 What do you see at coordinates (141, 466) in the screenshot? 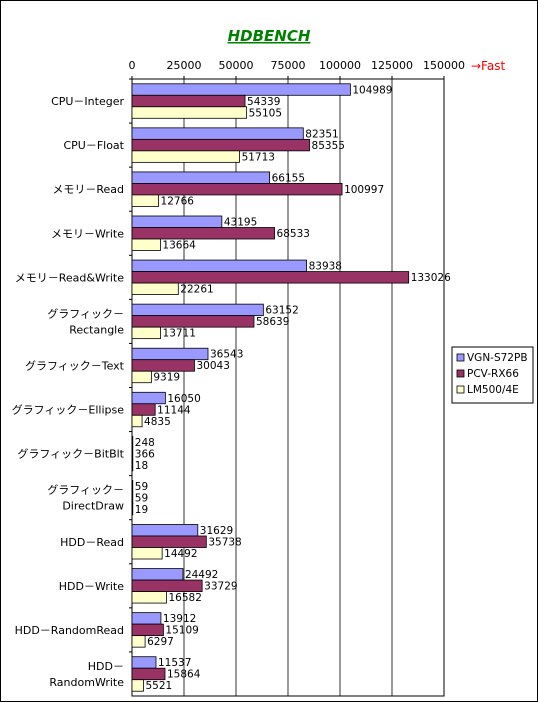
I see `data-label: 18` at bounding box center [141, 466].